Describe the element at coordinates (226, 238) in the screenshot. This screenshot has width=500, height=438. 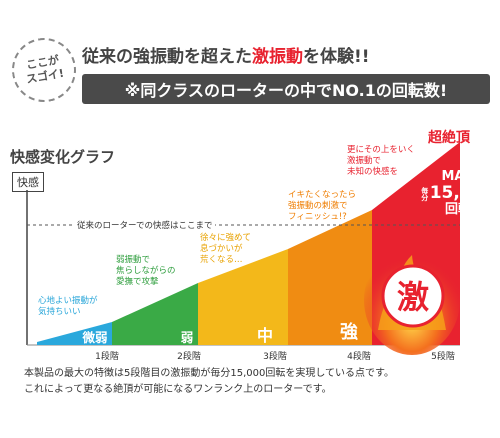
I see `note-line: 徐々に強めて` at that location.